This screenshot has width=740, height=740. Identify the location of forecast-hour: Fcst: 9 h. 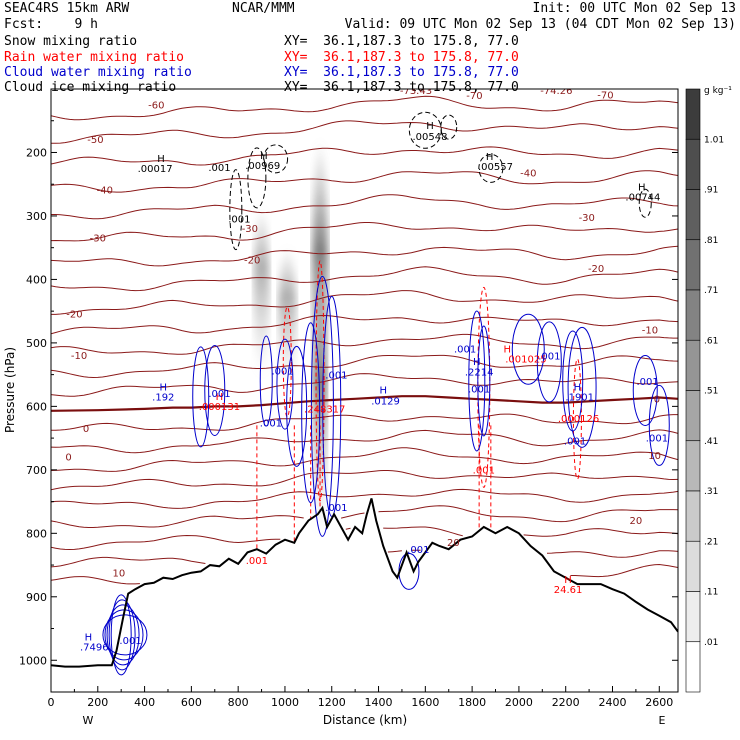
(51, 24).